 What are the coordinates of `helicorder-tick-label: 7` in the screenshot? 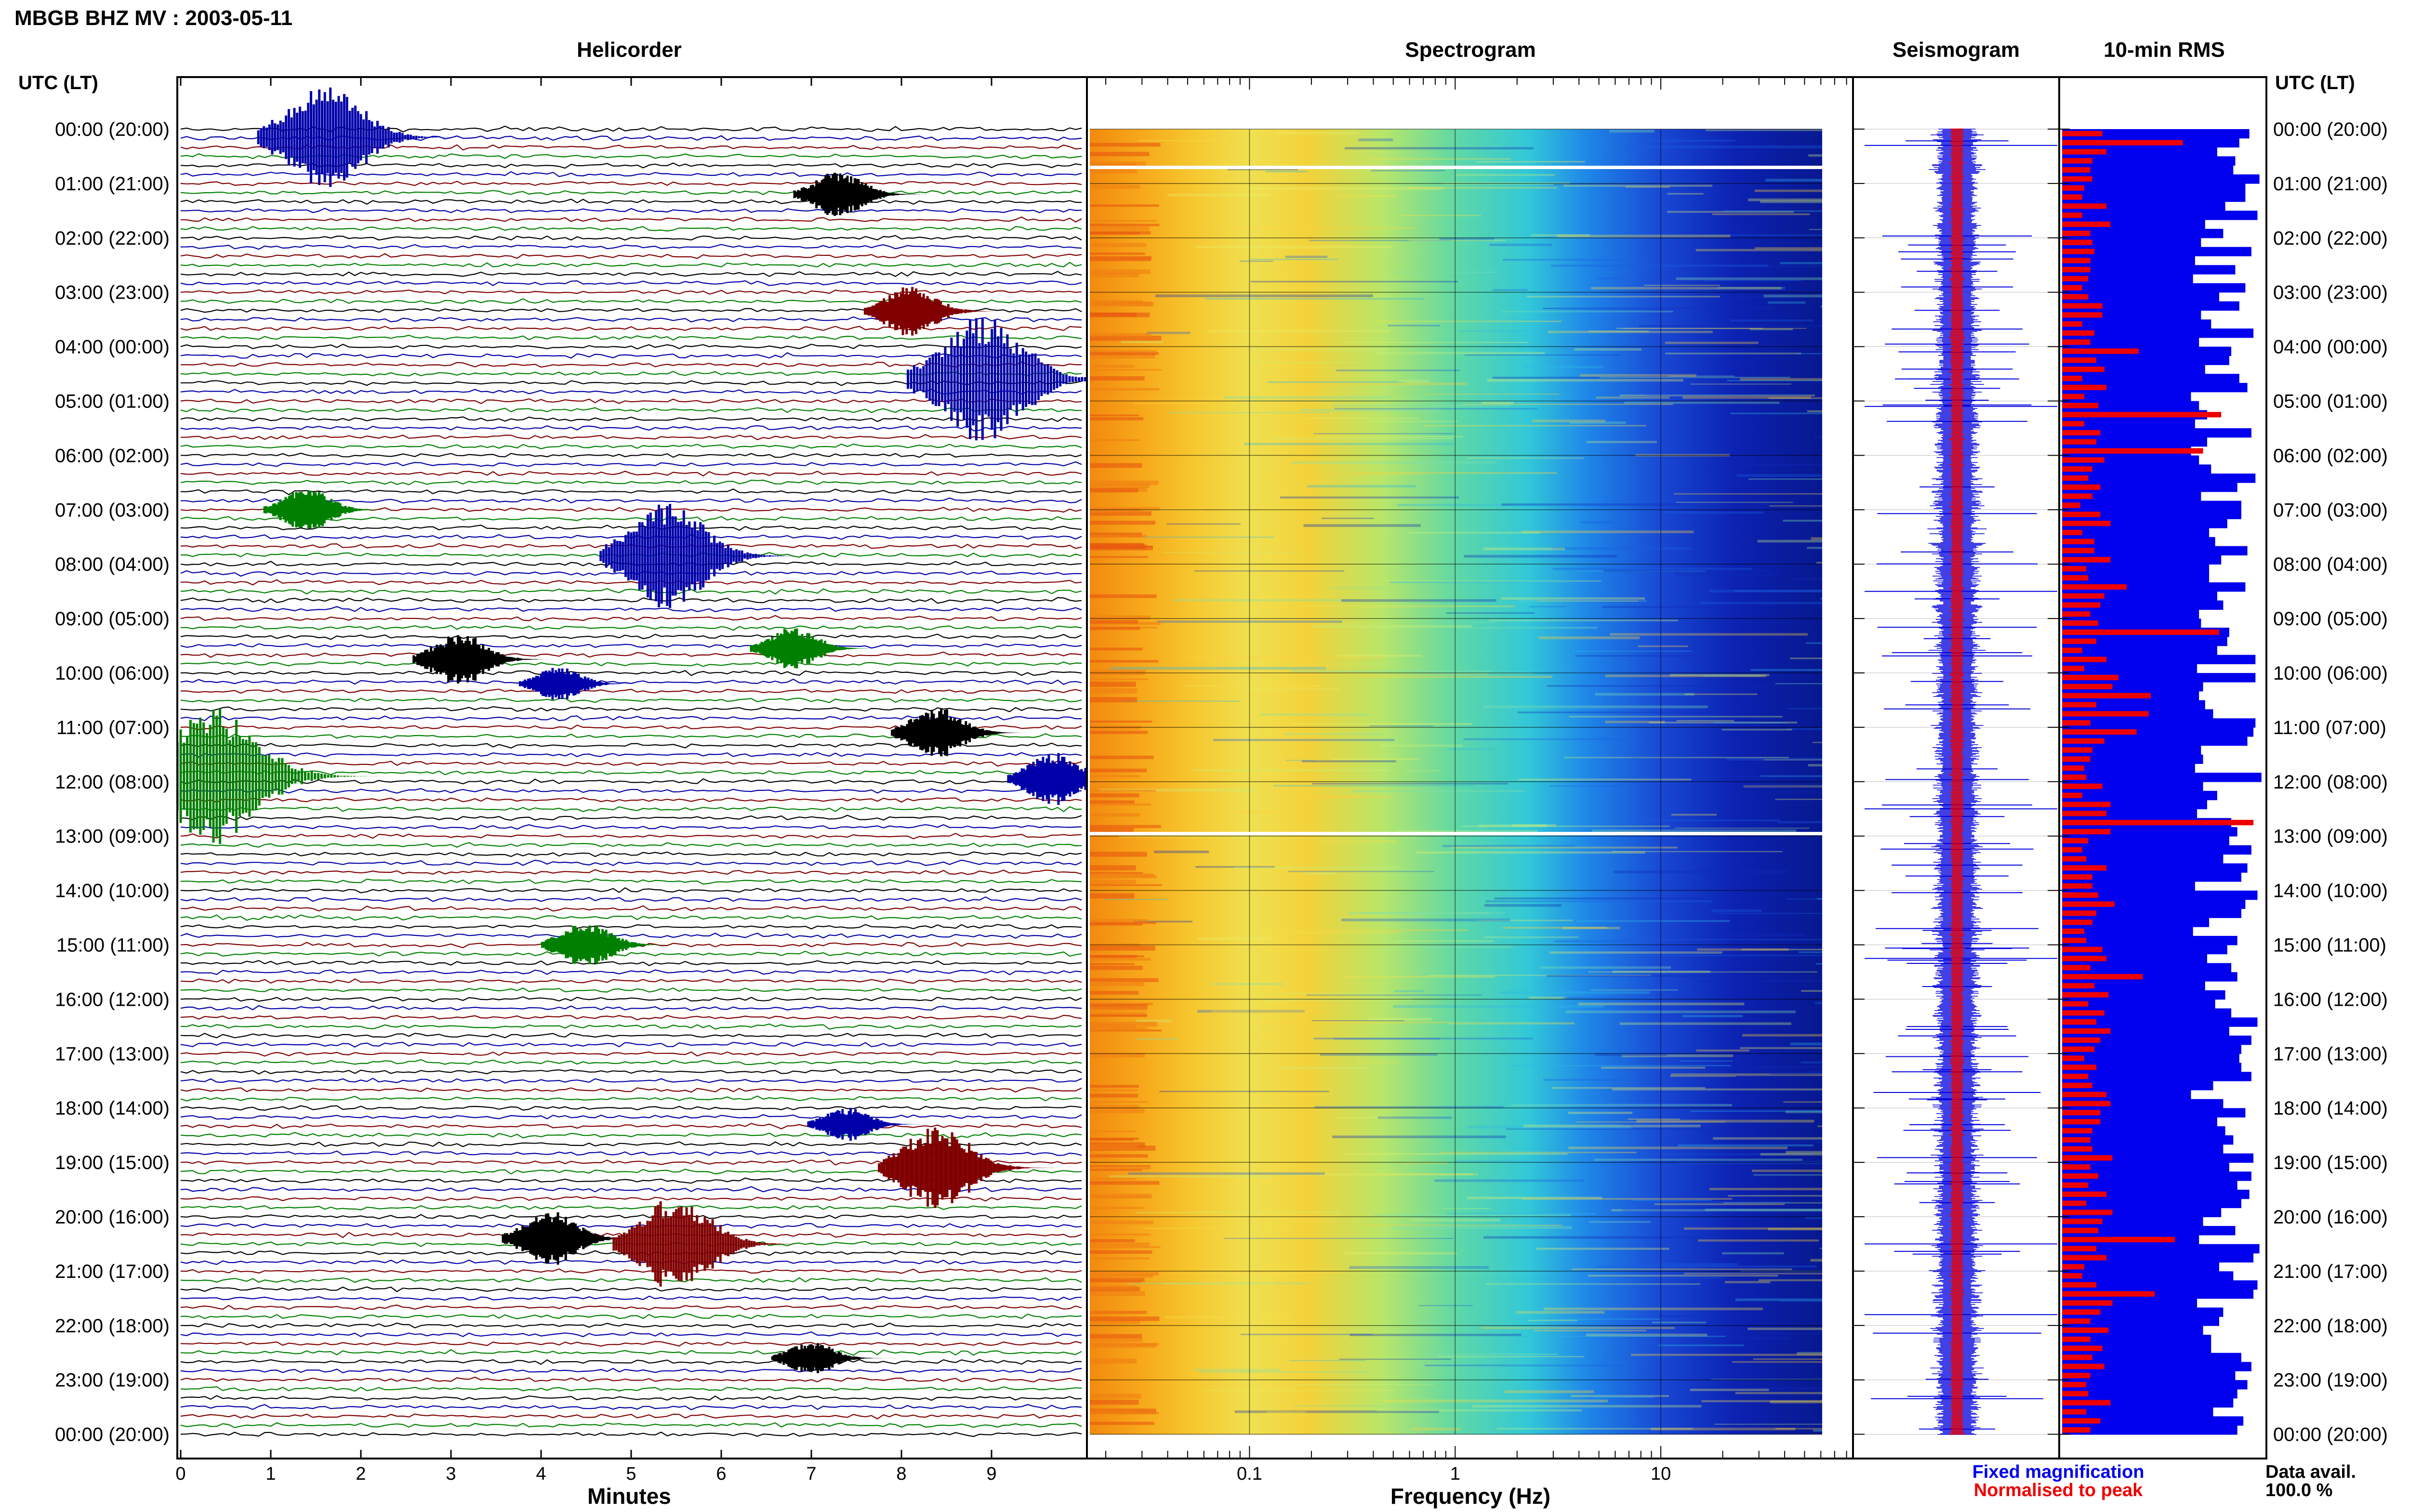 It's located at (811, 1474).